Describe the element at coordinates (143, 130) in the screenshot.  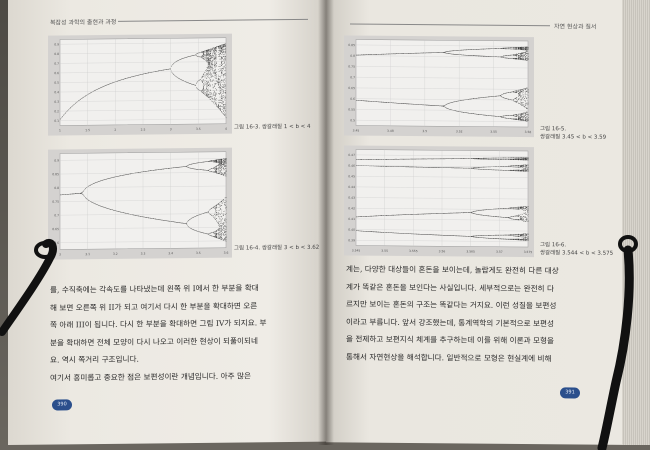
I see `x-tick-label: 2.5` at that location.